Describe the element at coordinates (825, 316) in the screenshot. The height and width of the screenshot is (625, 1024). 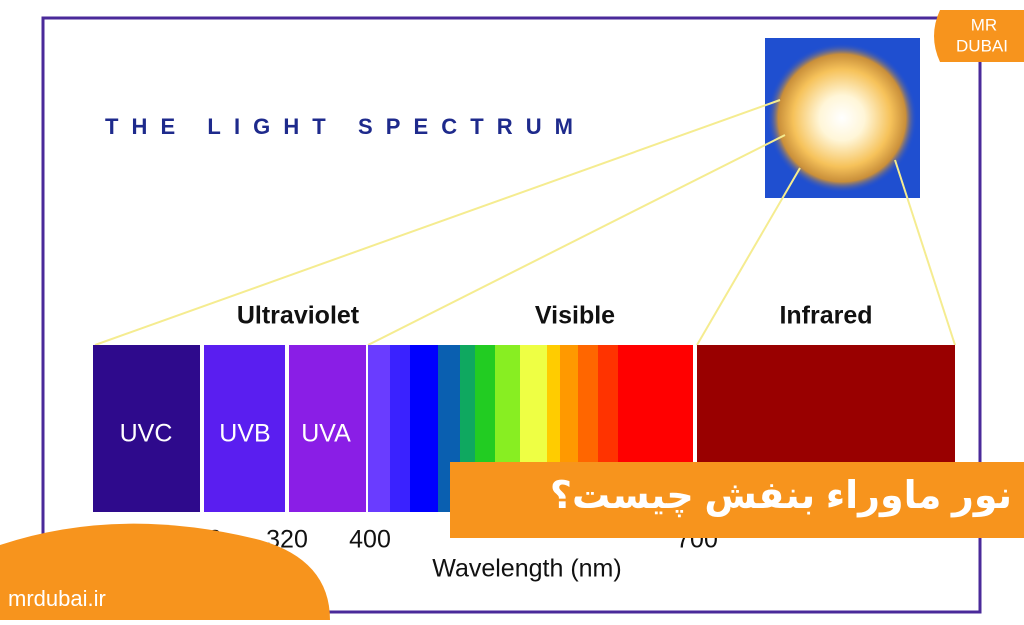
I see `band-label: Infrared` at that location.